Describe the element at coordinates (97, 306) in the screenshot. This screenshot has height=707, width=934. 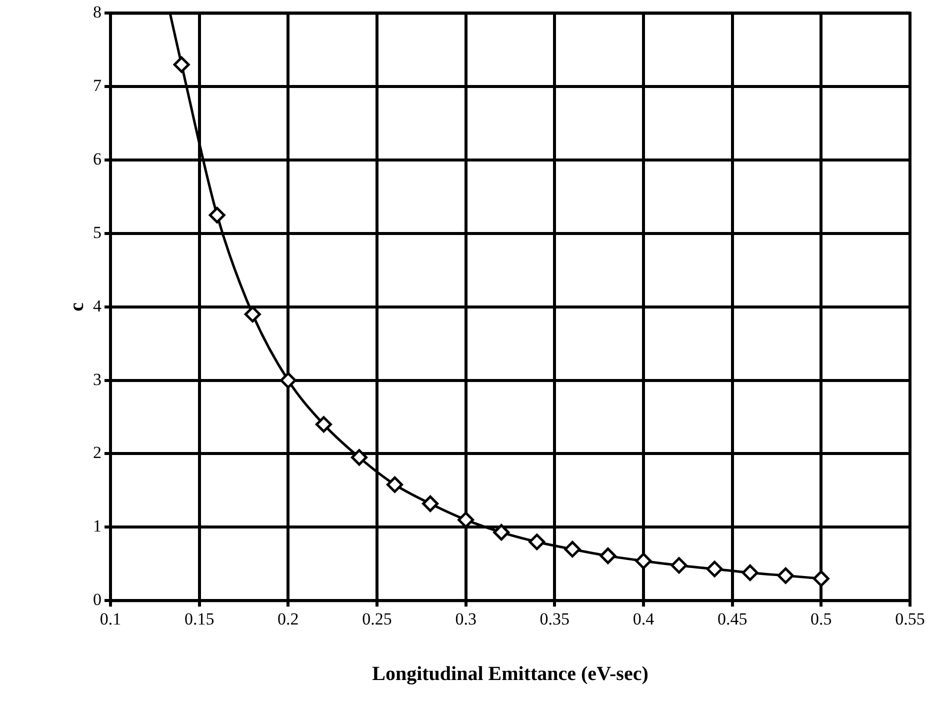
I see `y-tick-label: 4` at that location.